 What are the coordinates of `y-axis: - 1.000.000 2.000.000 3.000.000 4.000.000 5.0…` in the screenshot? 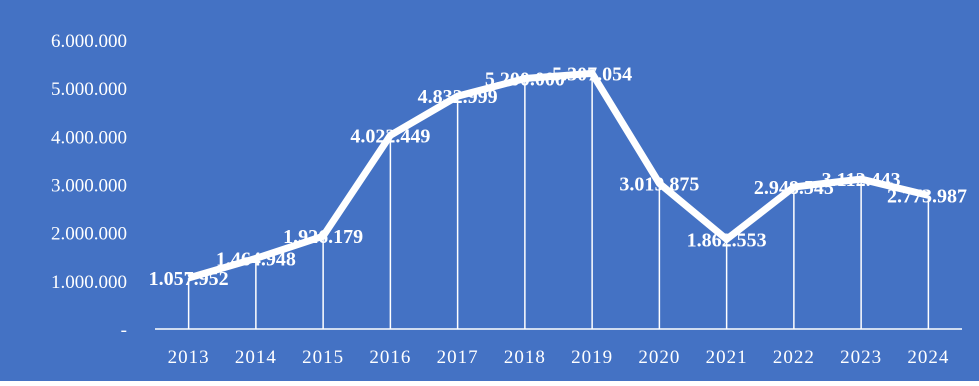 It's located at (89, 186).